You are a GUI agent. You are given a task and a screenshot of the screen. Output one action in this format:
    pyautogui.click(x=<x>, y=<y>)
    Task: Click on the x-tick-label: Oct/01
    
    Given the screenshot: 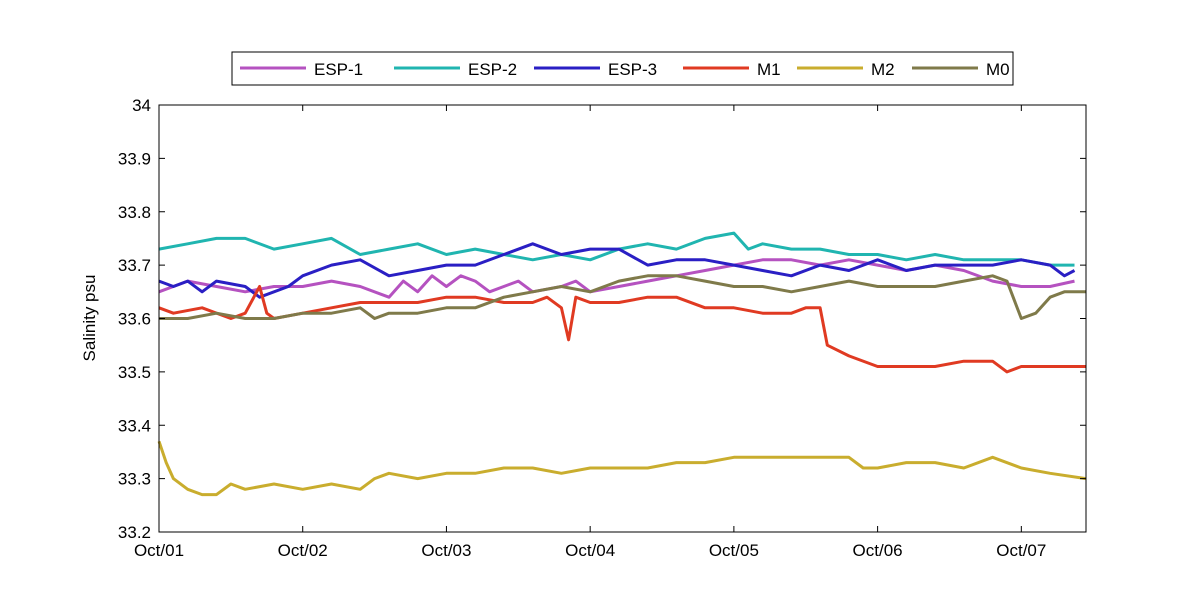 What is the action you would take?
    pyautogui.click(x=159, y=550)
    